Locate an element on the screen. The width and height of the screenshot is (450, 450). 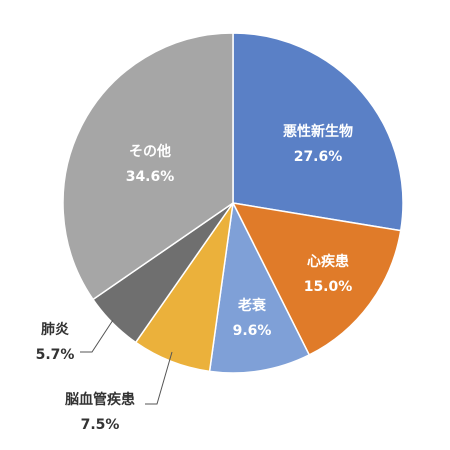
slice-label: 老衰 is located at coordinates (252, 305).